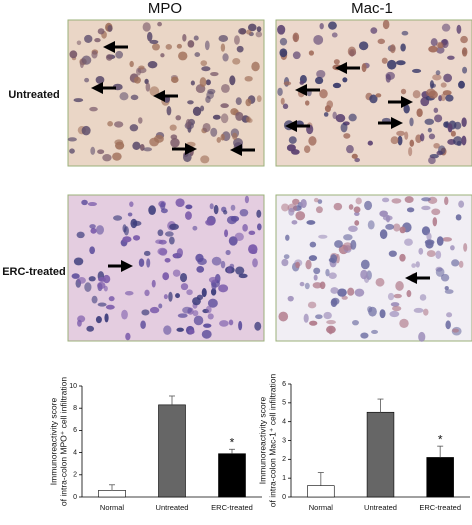 Image resolution: width=472 pixels, height=525 pixels. What do you see at coordinates (321, 507) in the screenshot?
I see `x-tick-label: Normal` at bounding box center [321, 507].